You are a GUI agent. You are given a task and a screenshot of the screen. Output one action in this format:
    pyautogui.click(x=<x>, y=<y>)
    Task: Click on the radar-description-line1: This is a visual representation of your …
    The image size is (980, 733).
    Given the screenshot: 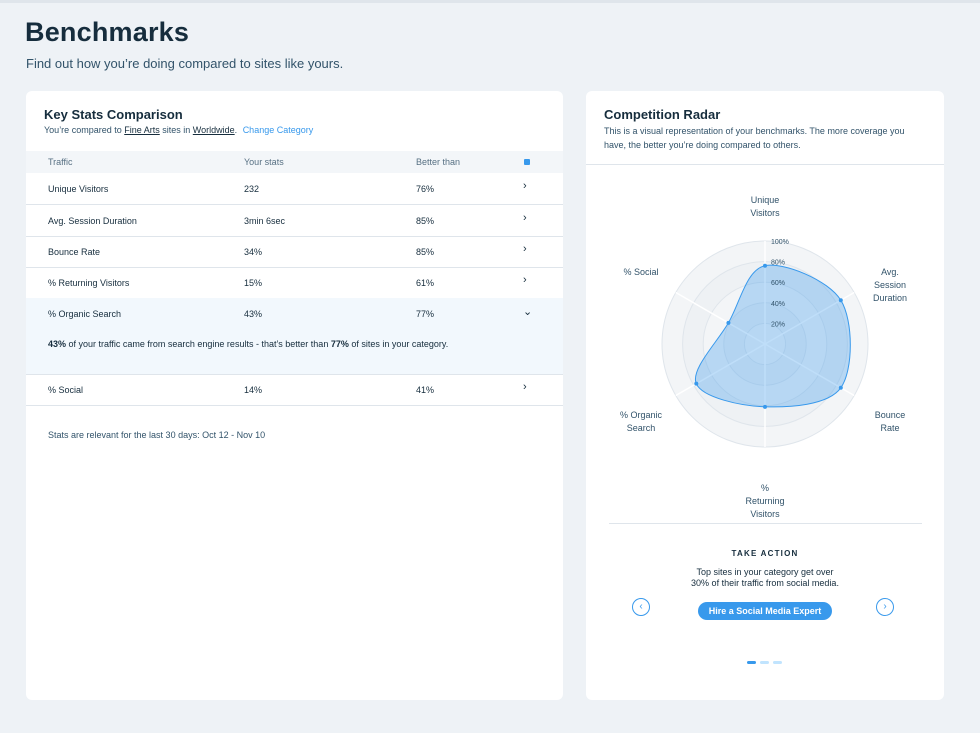 What is the action you would take?
    pyautogui.click(x=754, y=131)
    